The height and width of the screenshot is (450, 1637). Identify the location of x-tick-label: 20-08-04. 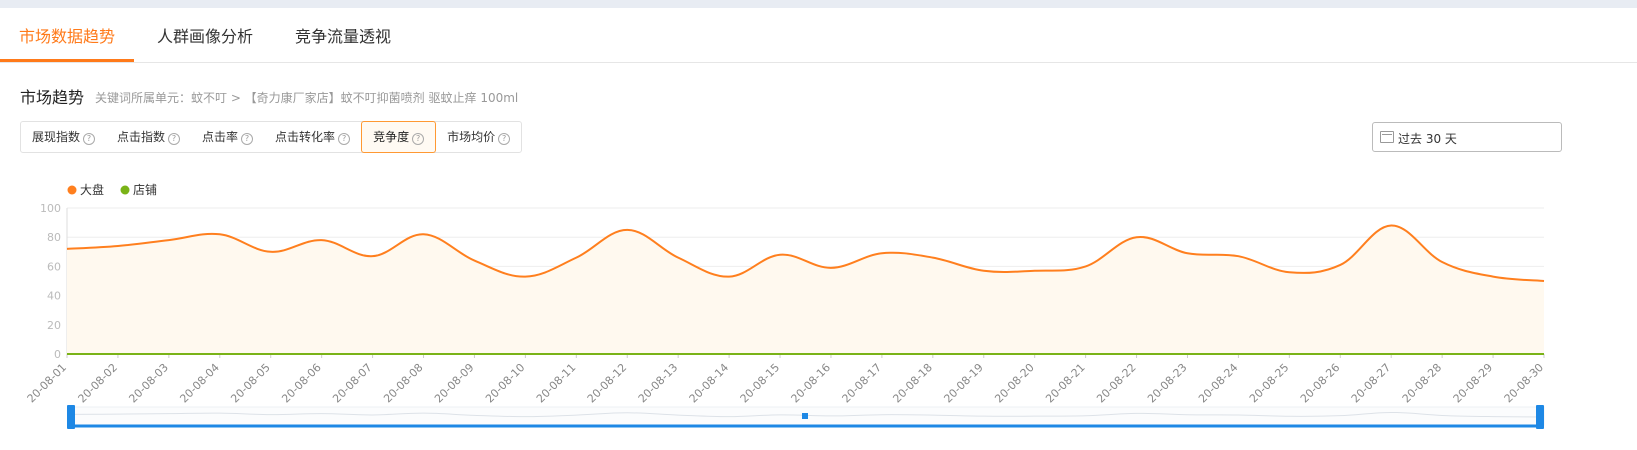
(199, 383).